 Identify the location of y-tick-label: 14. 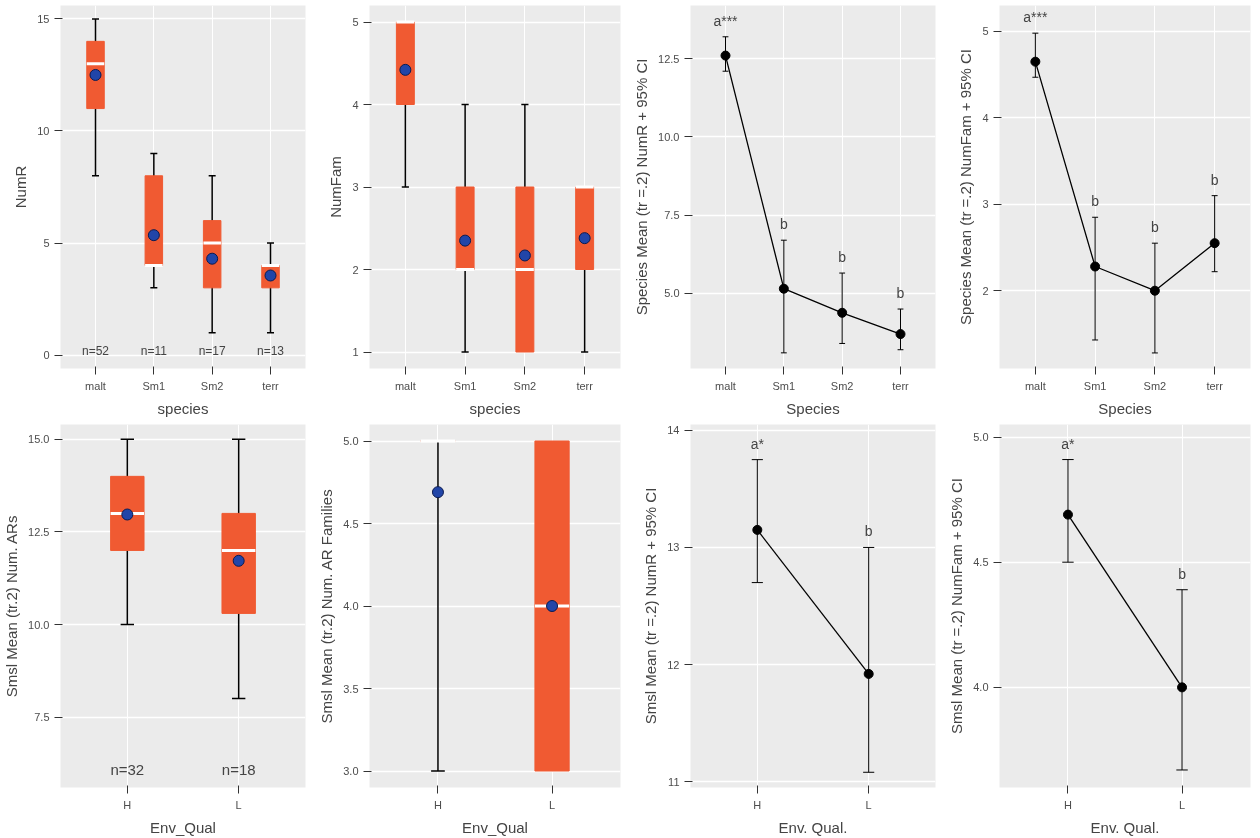
(673, 430).